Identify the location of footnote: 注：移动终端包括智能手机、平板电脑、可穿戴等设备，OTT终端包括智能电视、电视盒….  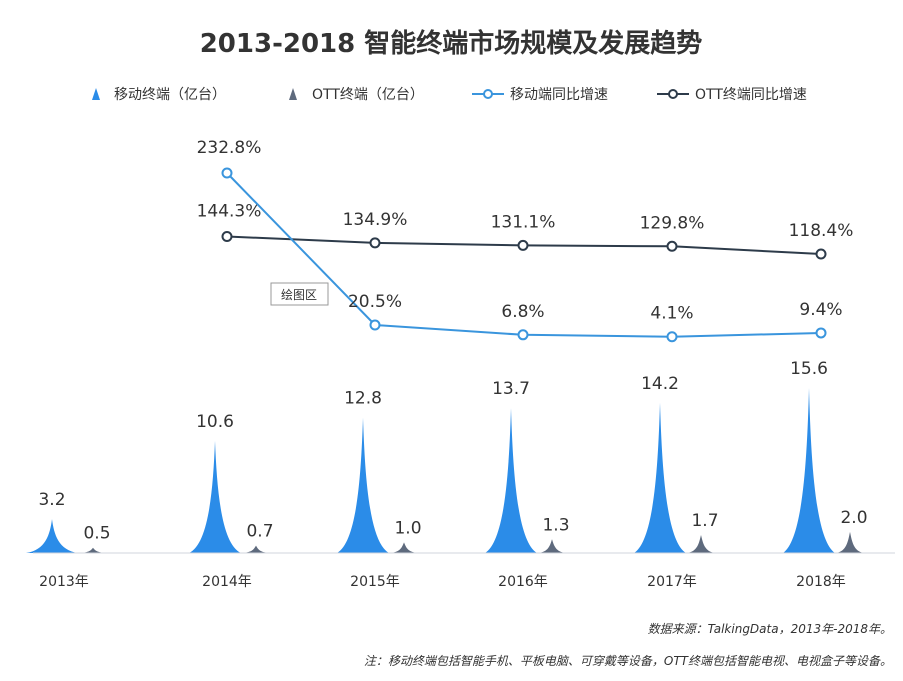
(628, 661).